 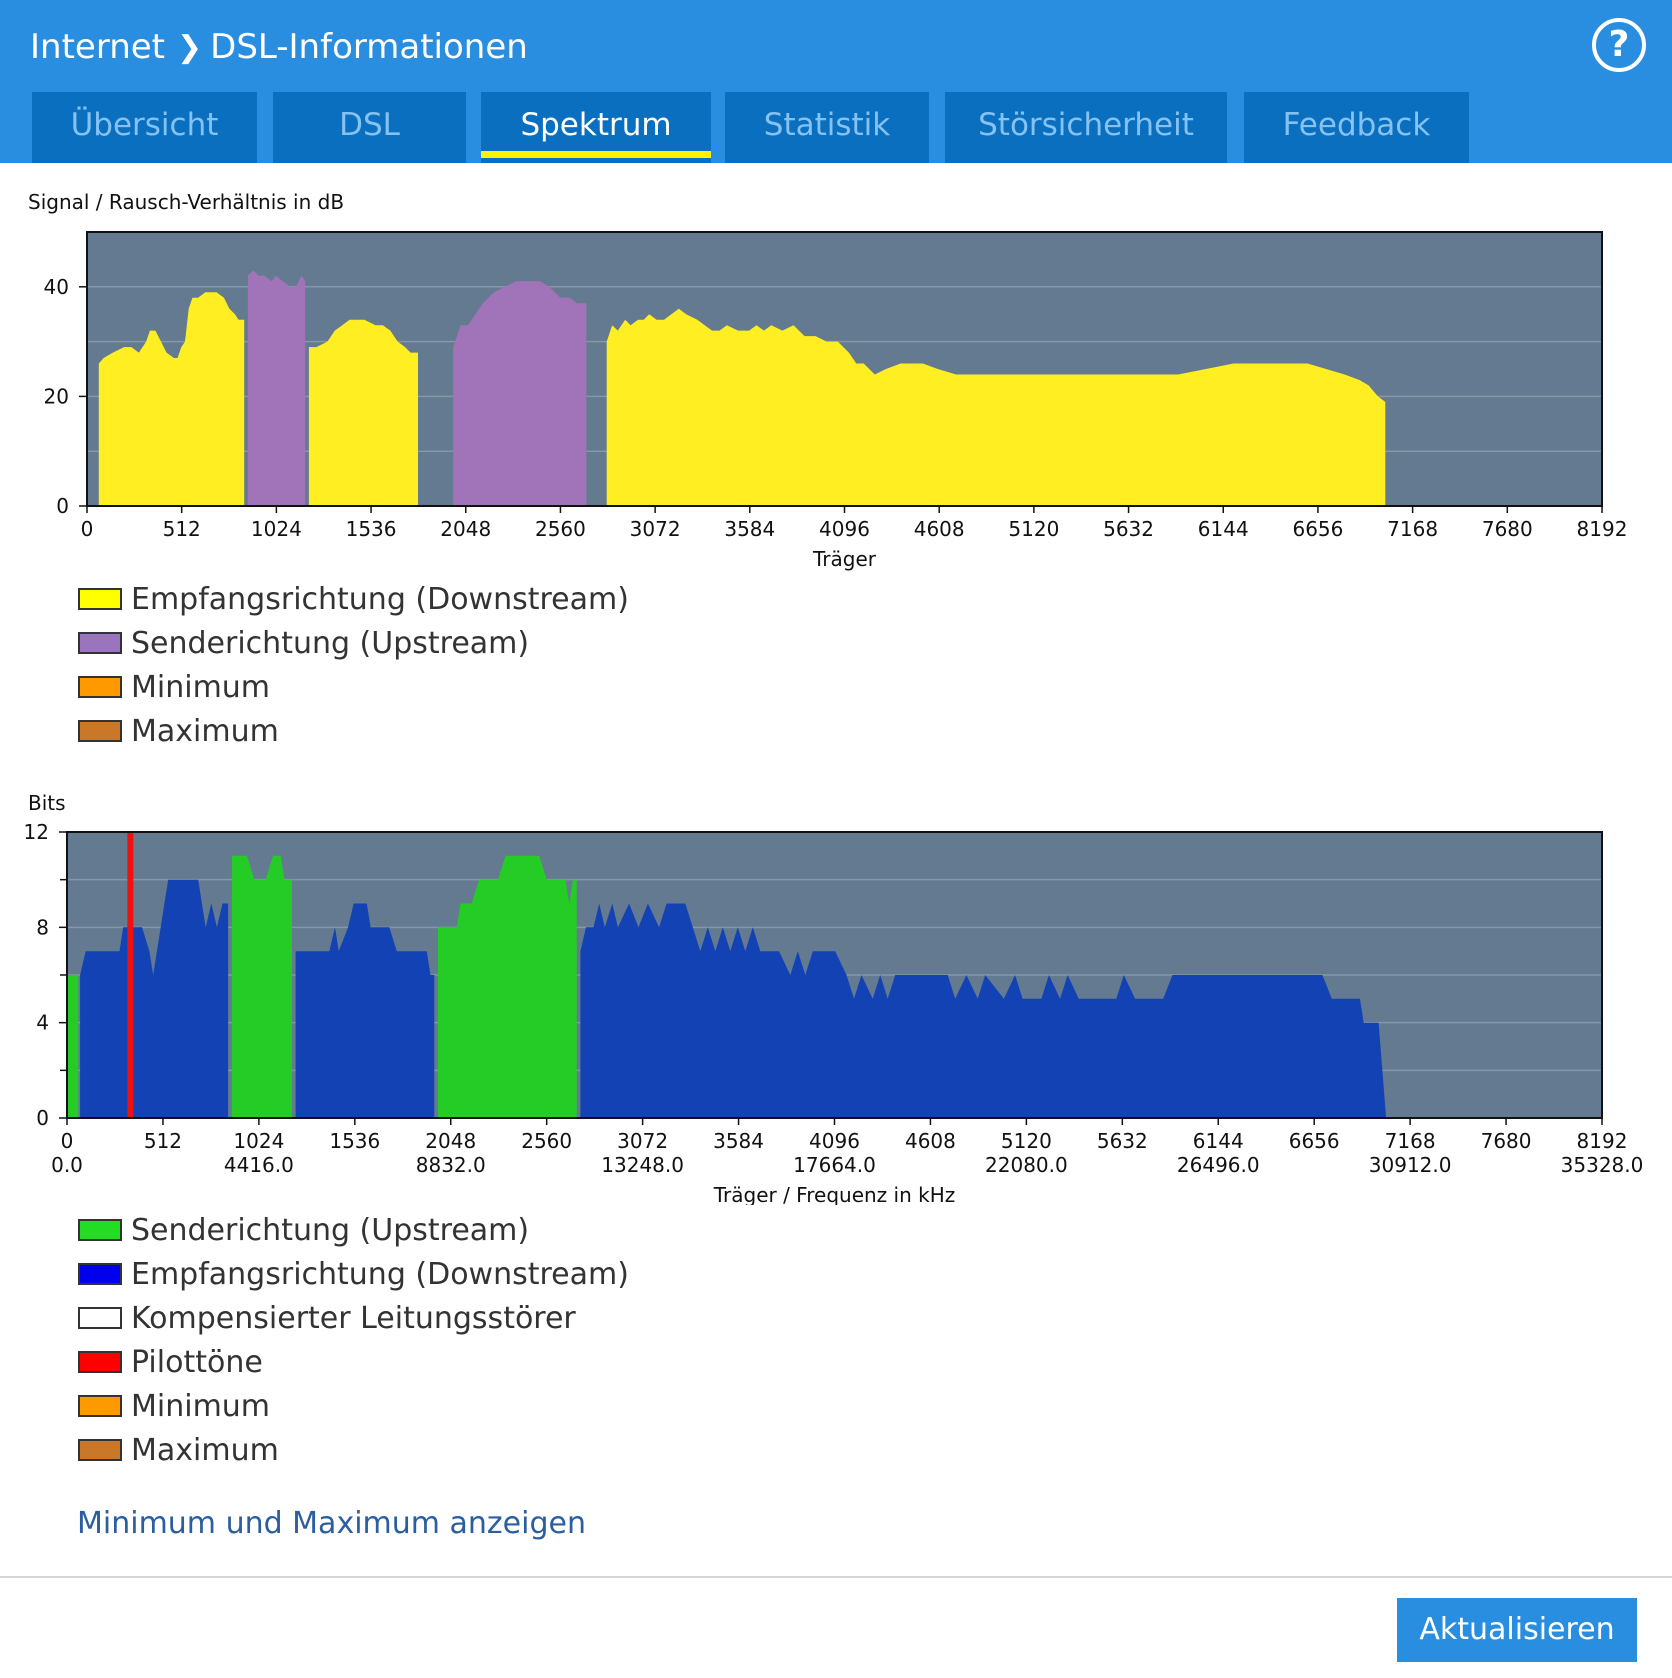 What do you see at coordinates (42, 1023) in the screenshot?
I see `y-tick-label: 4` at bounding box center [42, 1023].